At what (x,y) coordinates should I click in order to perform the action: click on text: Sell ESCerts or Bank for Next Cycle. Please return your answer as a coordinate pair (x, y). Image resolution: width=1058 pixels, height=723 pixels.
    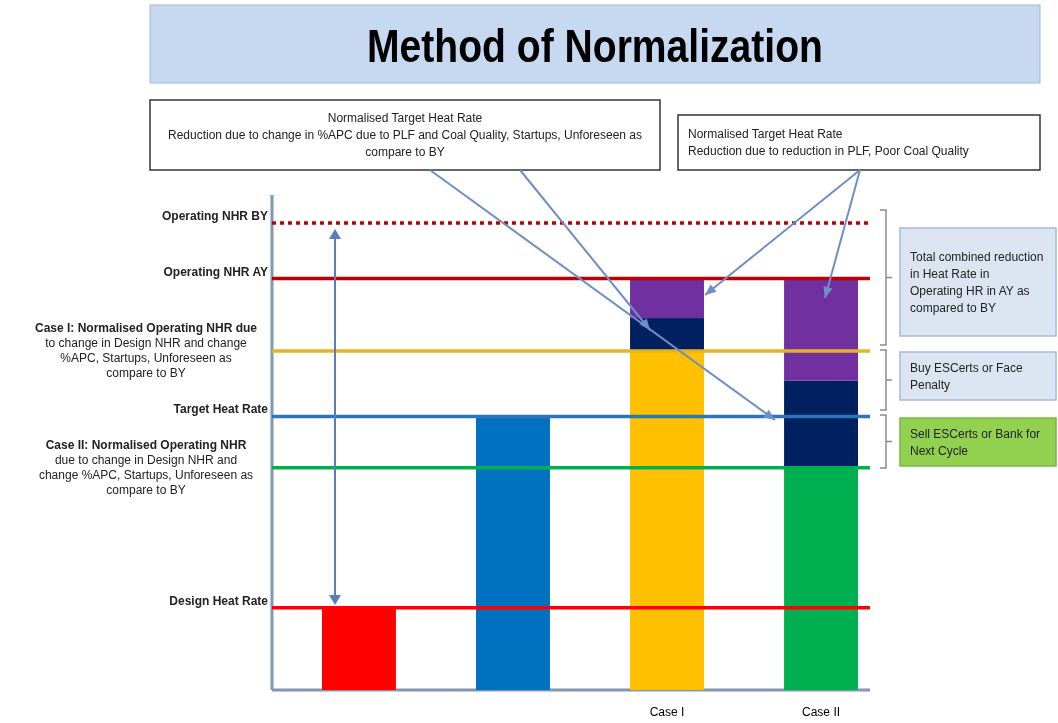
    Looking at the image, I should click on (975, 442).